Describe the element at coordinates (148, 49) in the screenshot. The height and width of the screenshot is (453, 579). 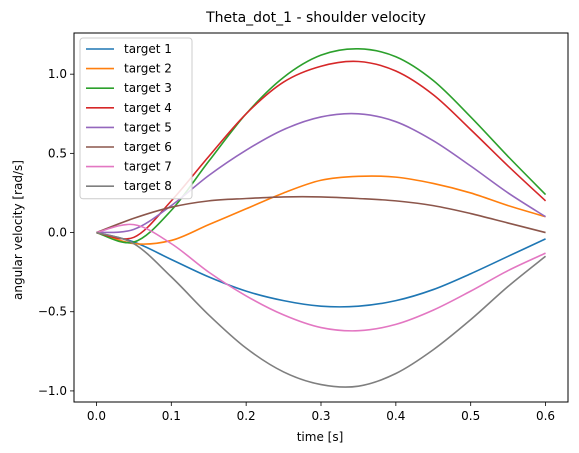
I see `legend-label: target 1` at that location.